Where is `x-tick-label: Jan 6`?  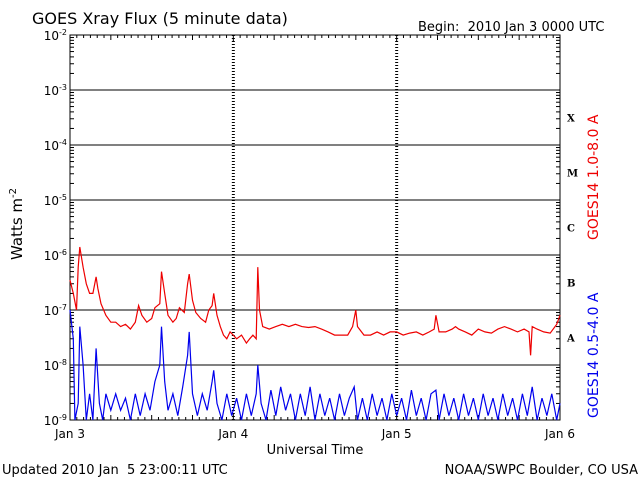
x-tick-label: Jan 6 is located at coordinates (559, 434).